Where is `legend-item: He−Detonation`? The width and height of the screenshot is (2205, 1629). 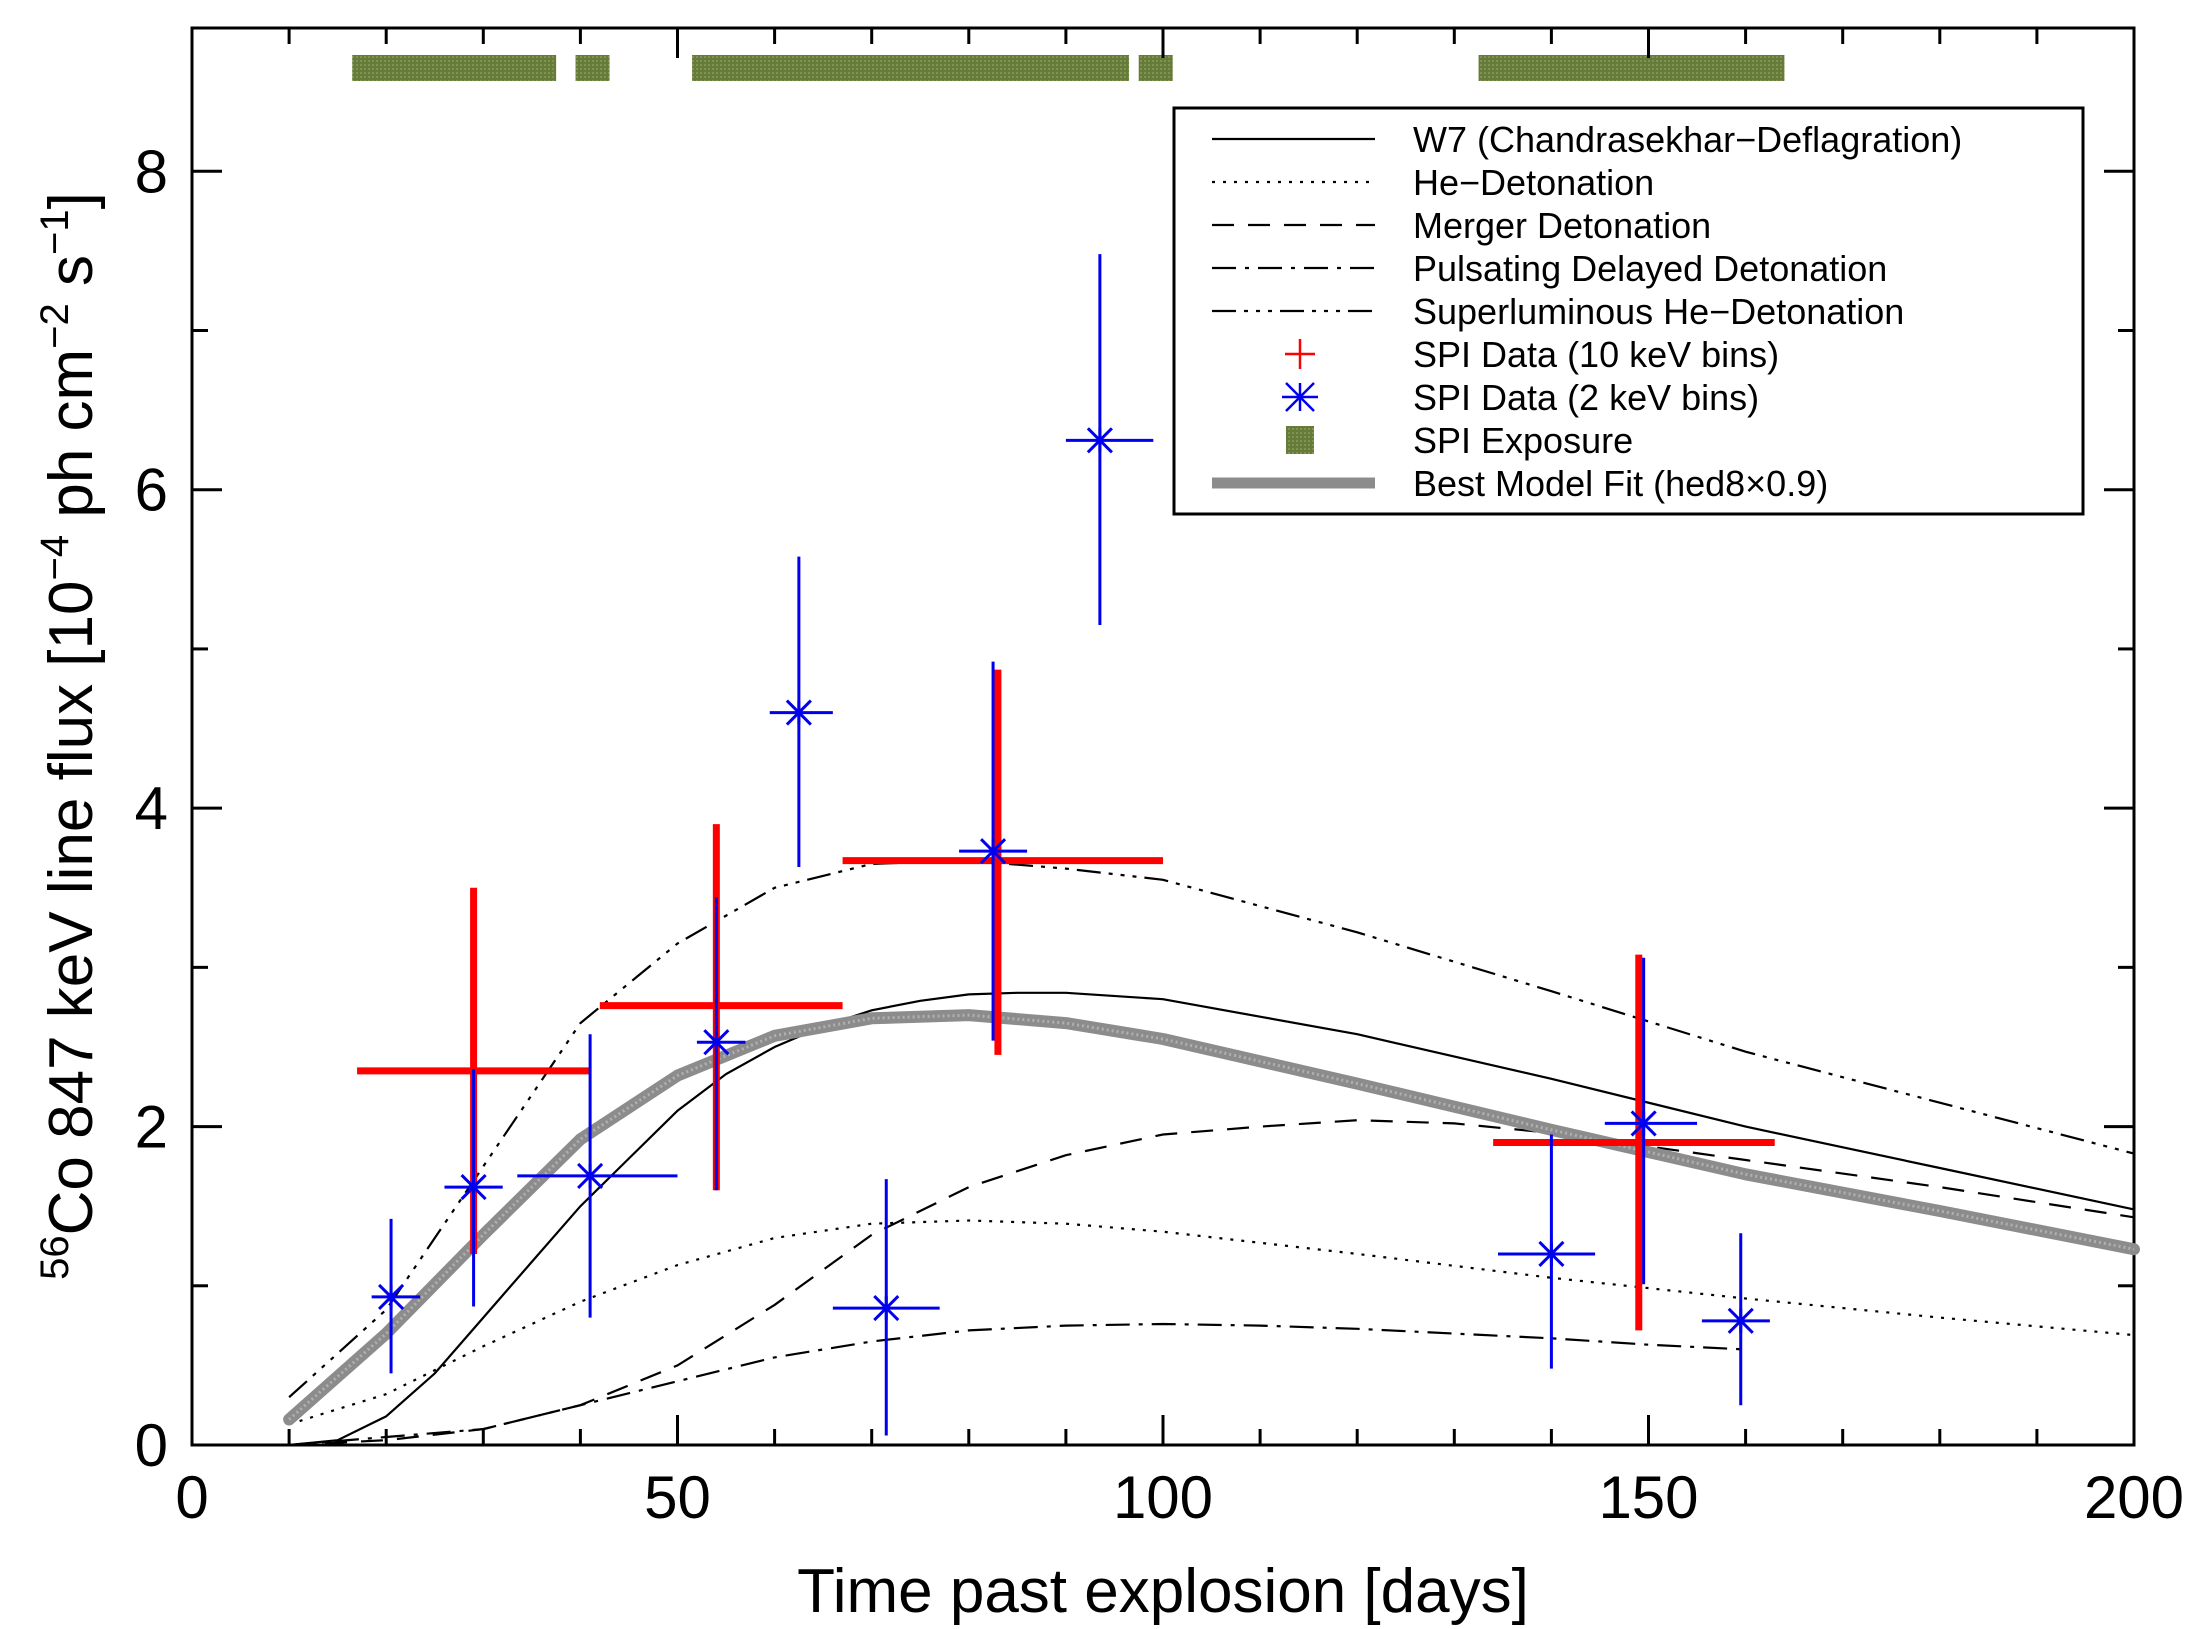
legend-item: He−Detonation is located at coordinates (1433, 182).